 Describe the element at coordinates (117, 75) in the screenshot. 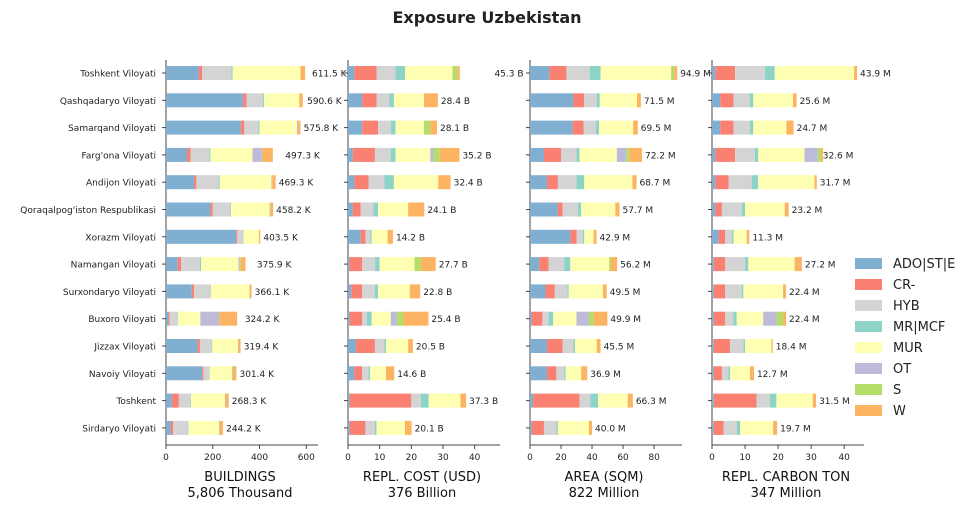

I see `category-label: Toshkent Viloyati` at that location.